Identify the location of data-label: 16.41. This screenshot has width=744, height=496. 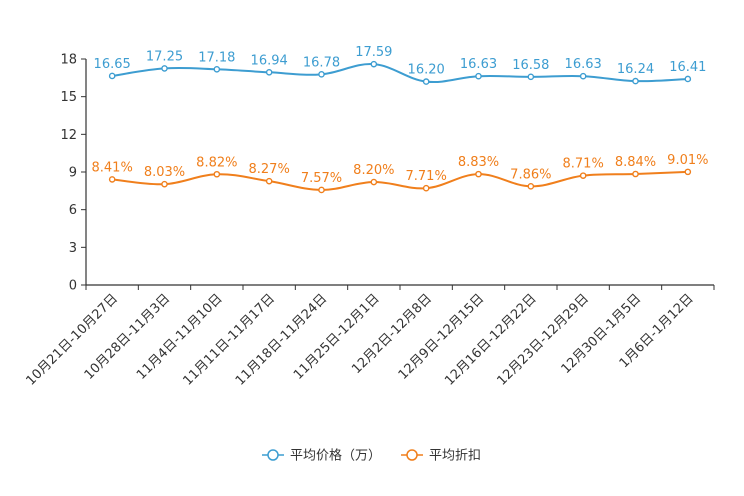
(687, 67).